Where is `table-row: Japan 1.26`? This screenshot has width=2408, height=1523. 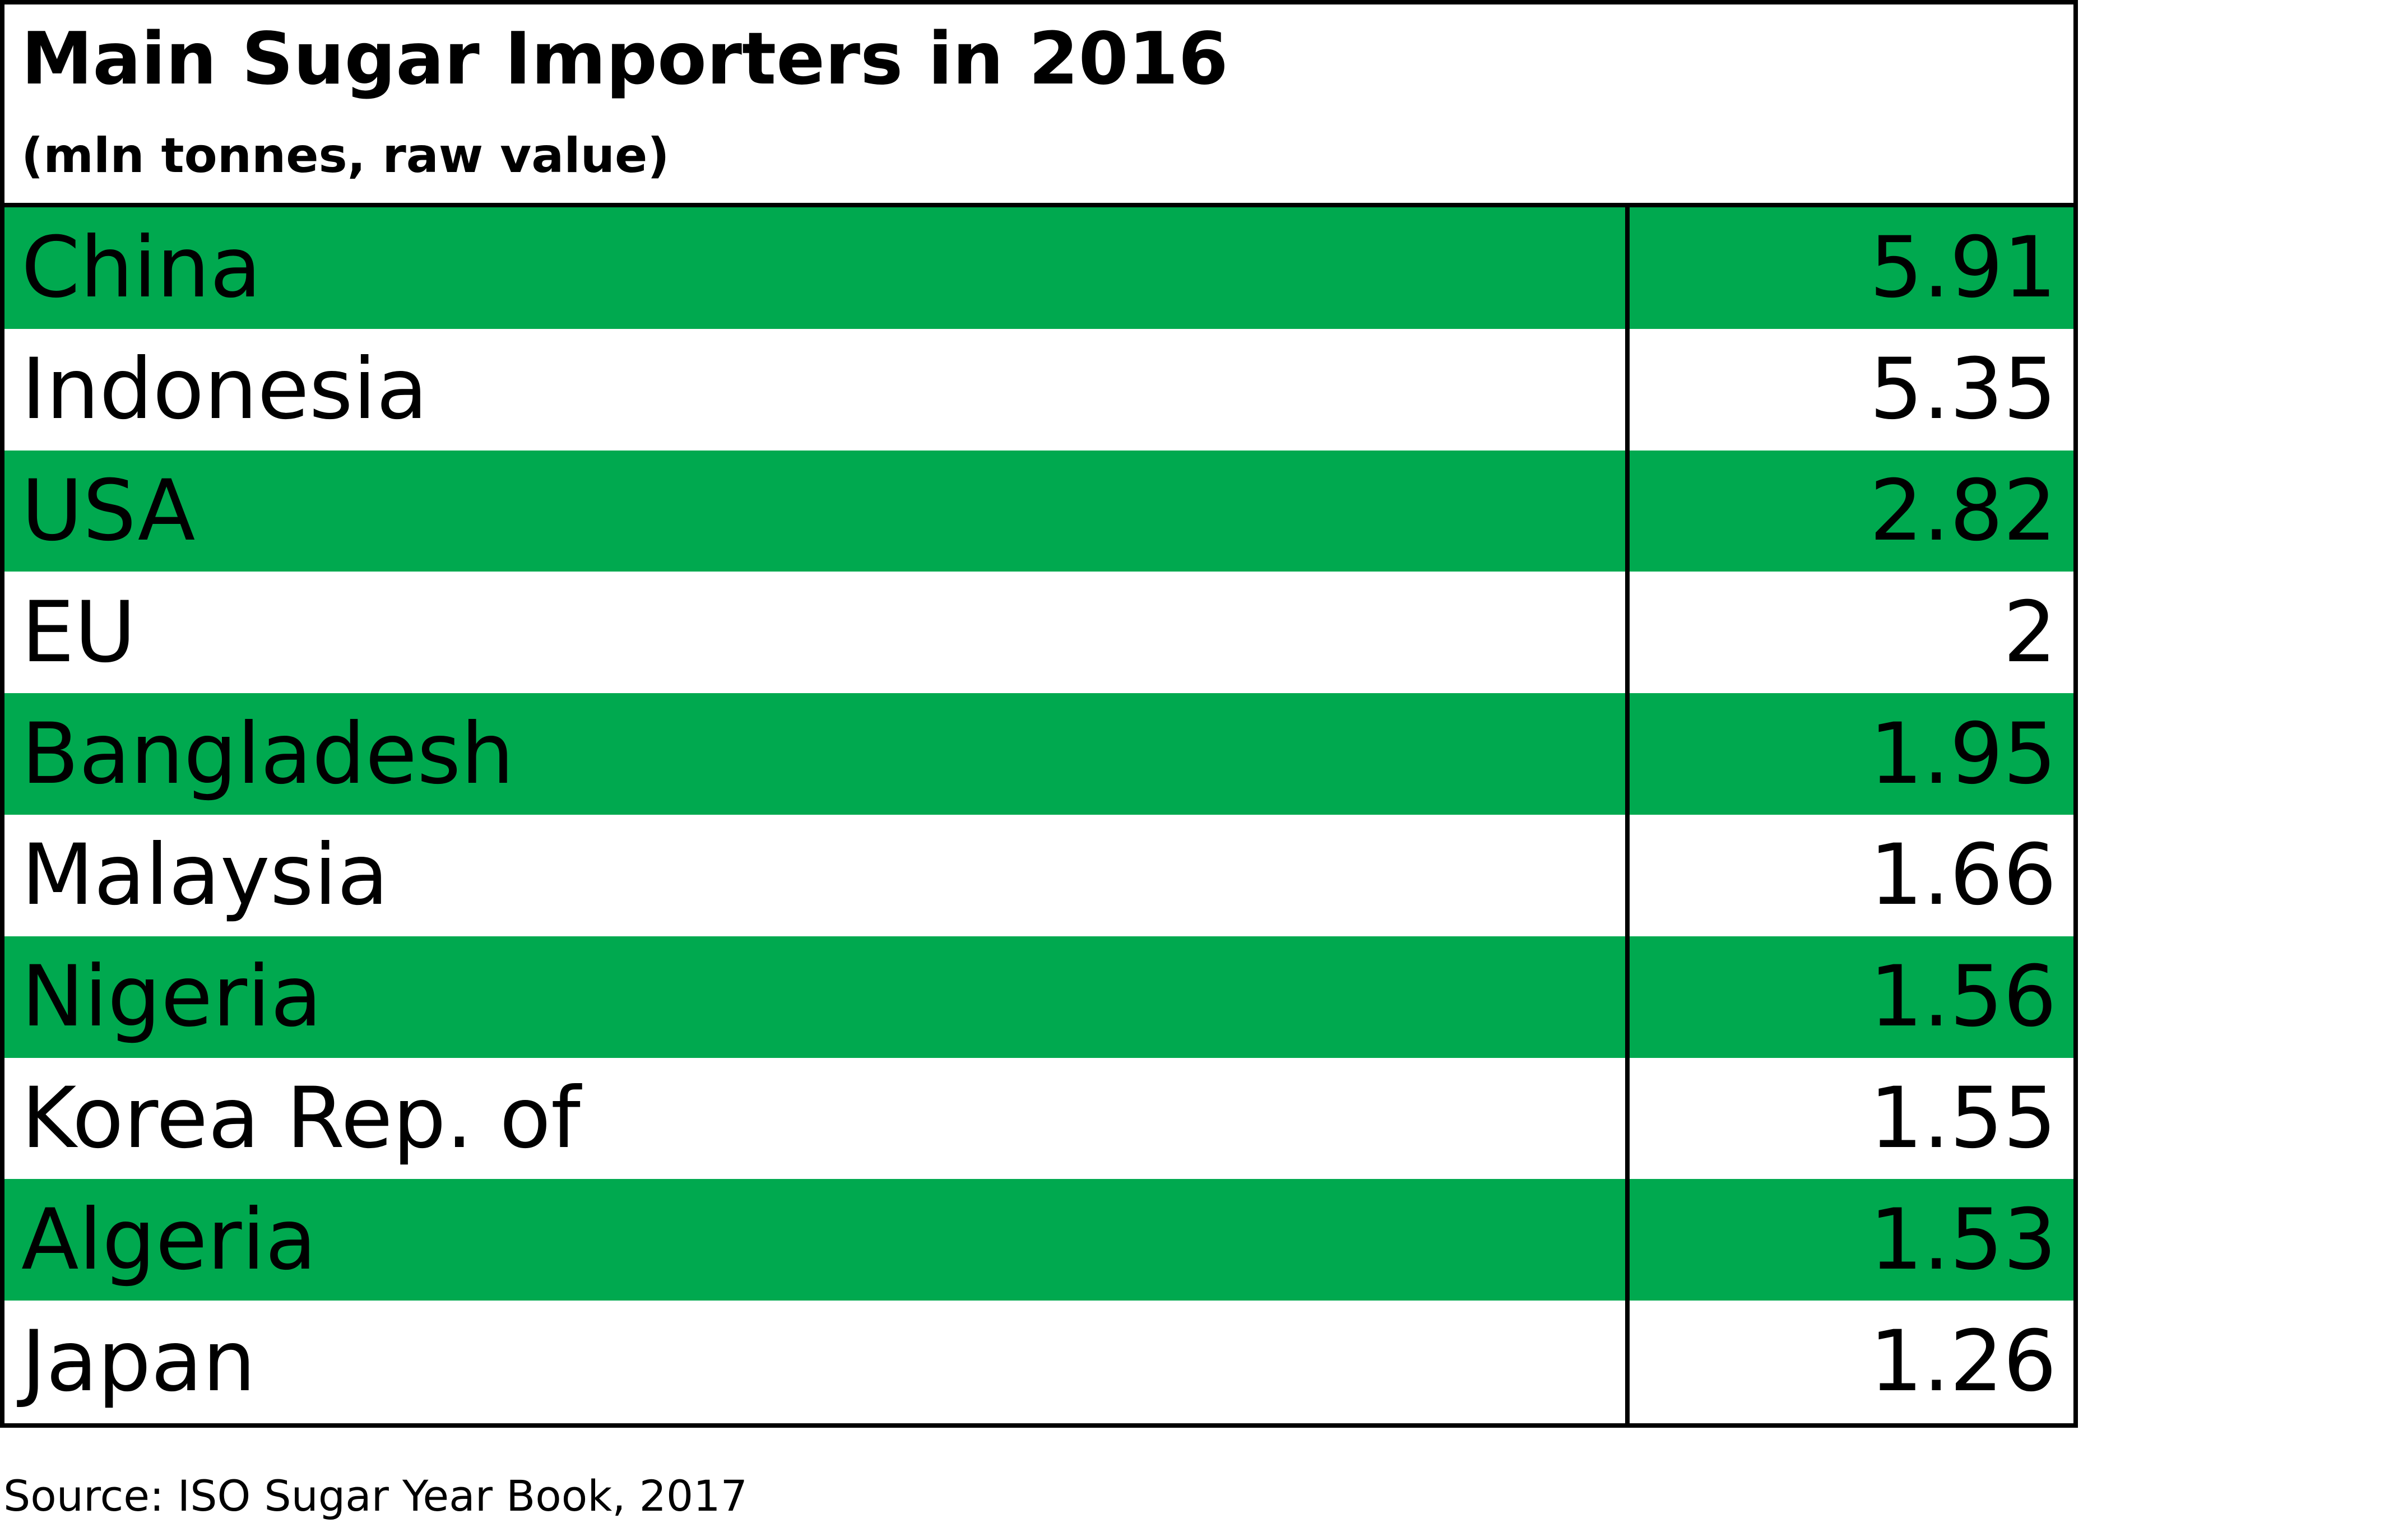 table-row: Japan 1.26 is located at coordinates (1038, 1361).